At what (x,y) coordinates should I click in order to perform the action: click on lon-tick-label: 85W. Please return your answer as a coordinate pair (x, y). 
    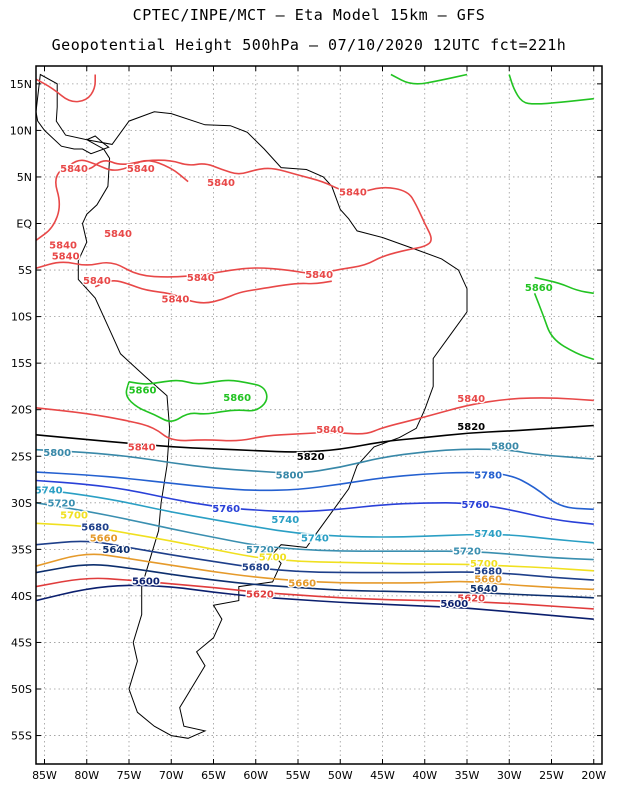
    Looking at the image, I should click on (44, 775).